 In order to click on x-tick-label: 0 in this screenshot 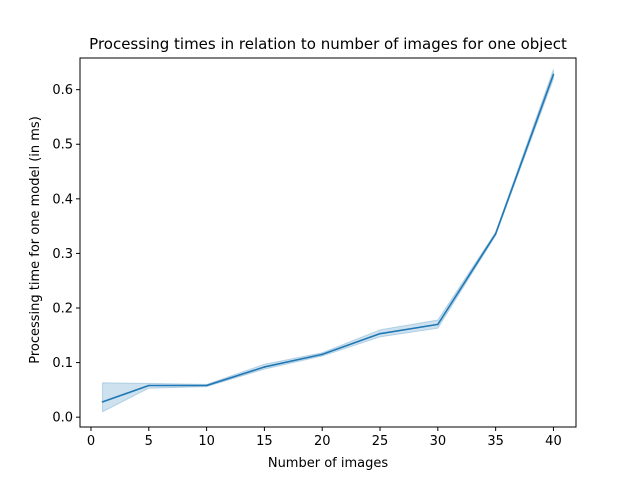, I will do `click(91, 441)`.